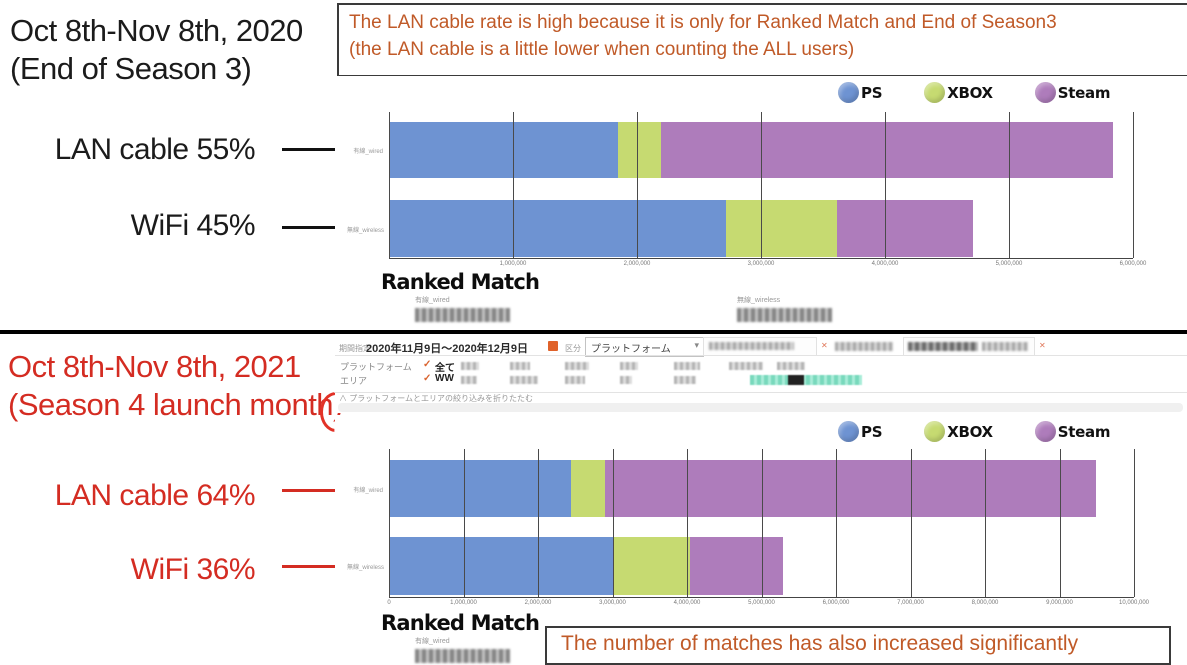 This screenshot has width=1187, height=665. What do you see at coordinates (850, 488) in the screenshot?
I see `bar-segment-steam` at bounding box center [850, 488].